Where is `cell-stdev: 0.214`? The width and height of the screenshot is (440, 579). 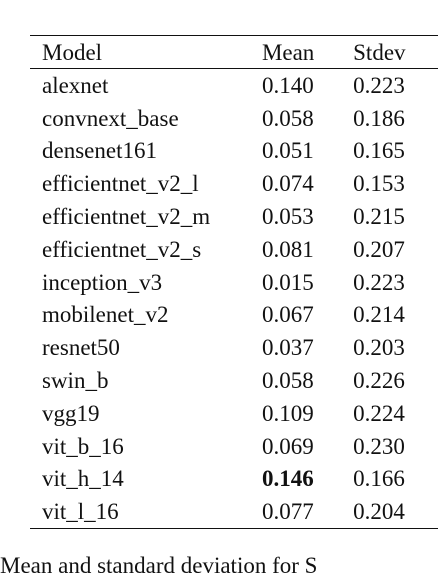 cell-stdev: 0.214 is located at coordinates (379, 315).